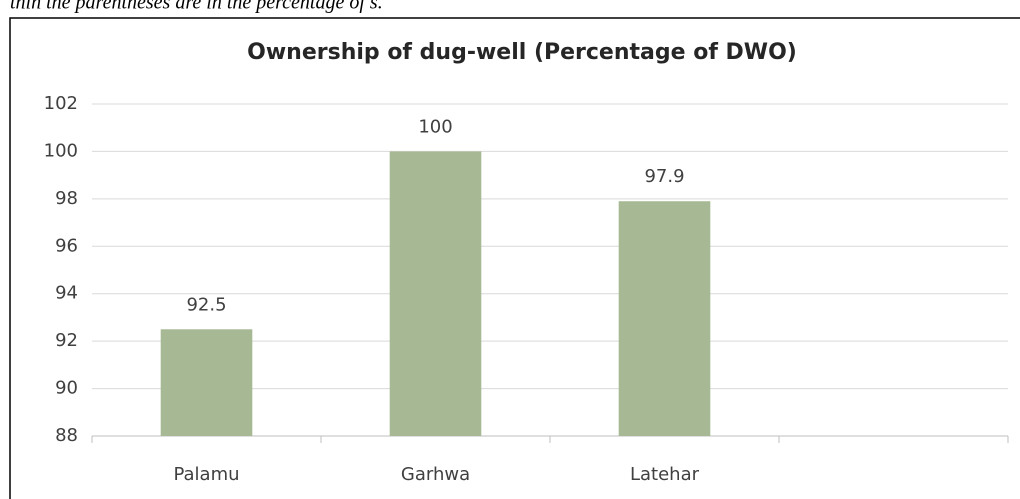 This screenshot has height=499, width=1020. I want to click on data-label: 100, so click(435, 126).